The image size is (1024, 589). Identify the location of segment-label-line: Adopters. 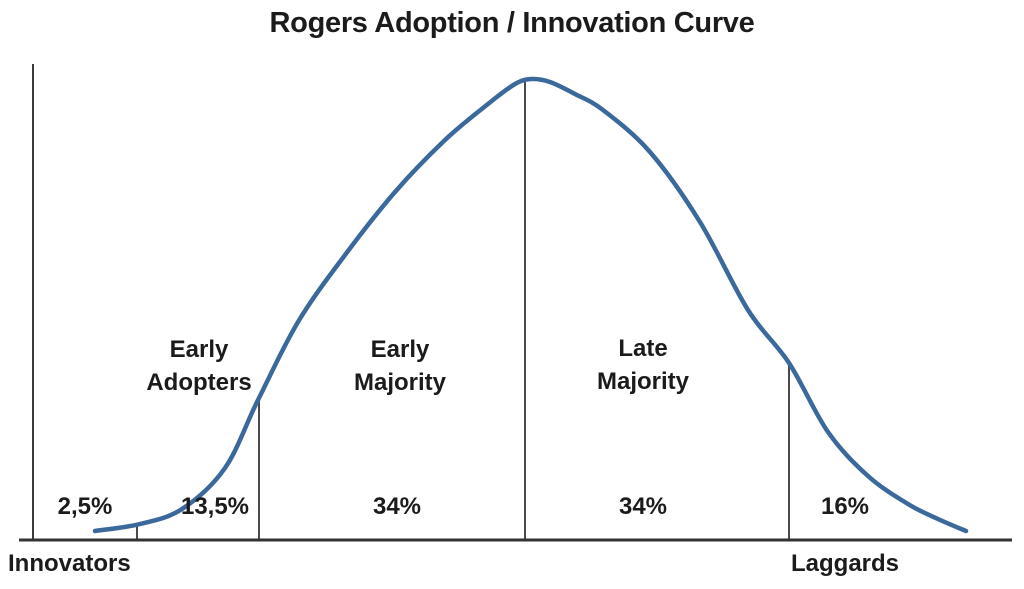
(199, 382).